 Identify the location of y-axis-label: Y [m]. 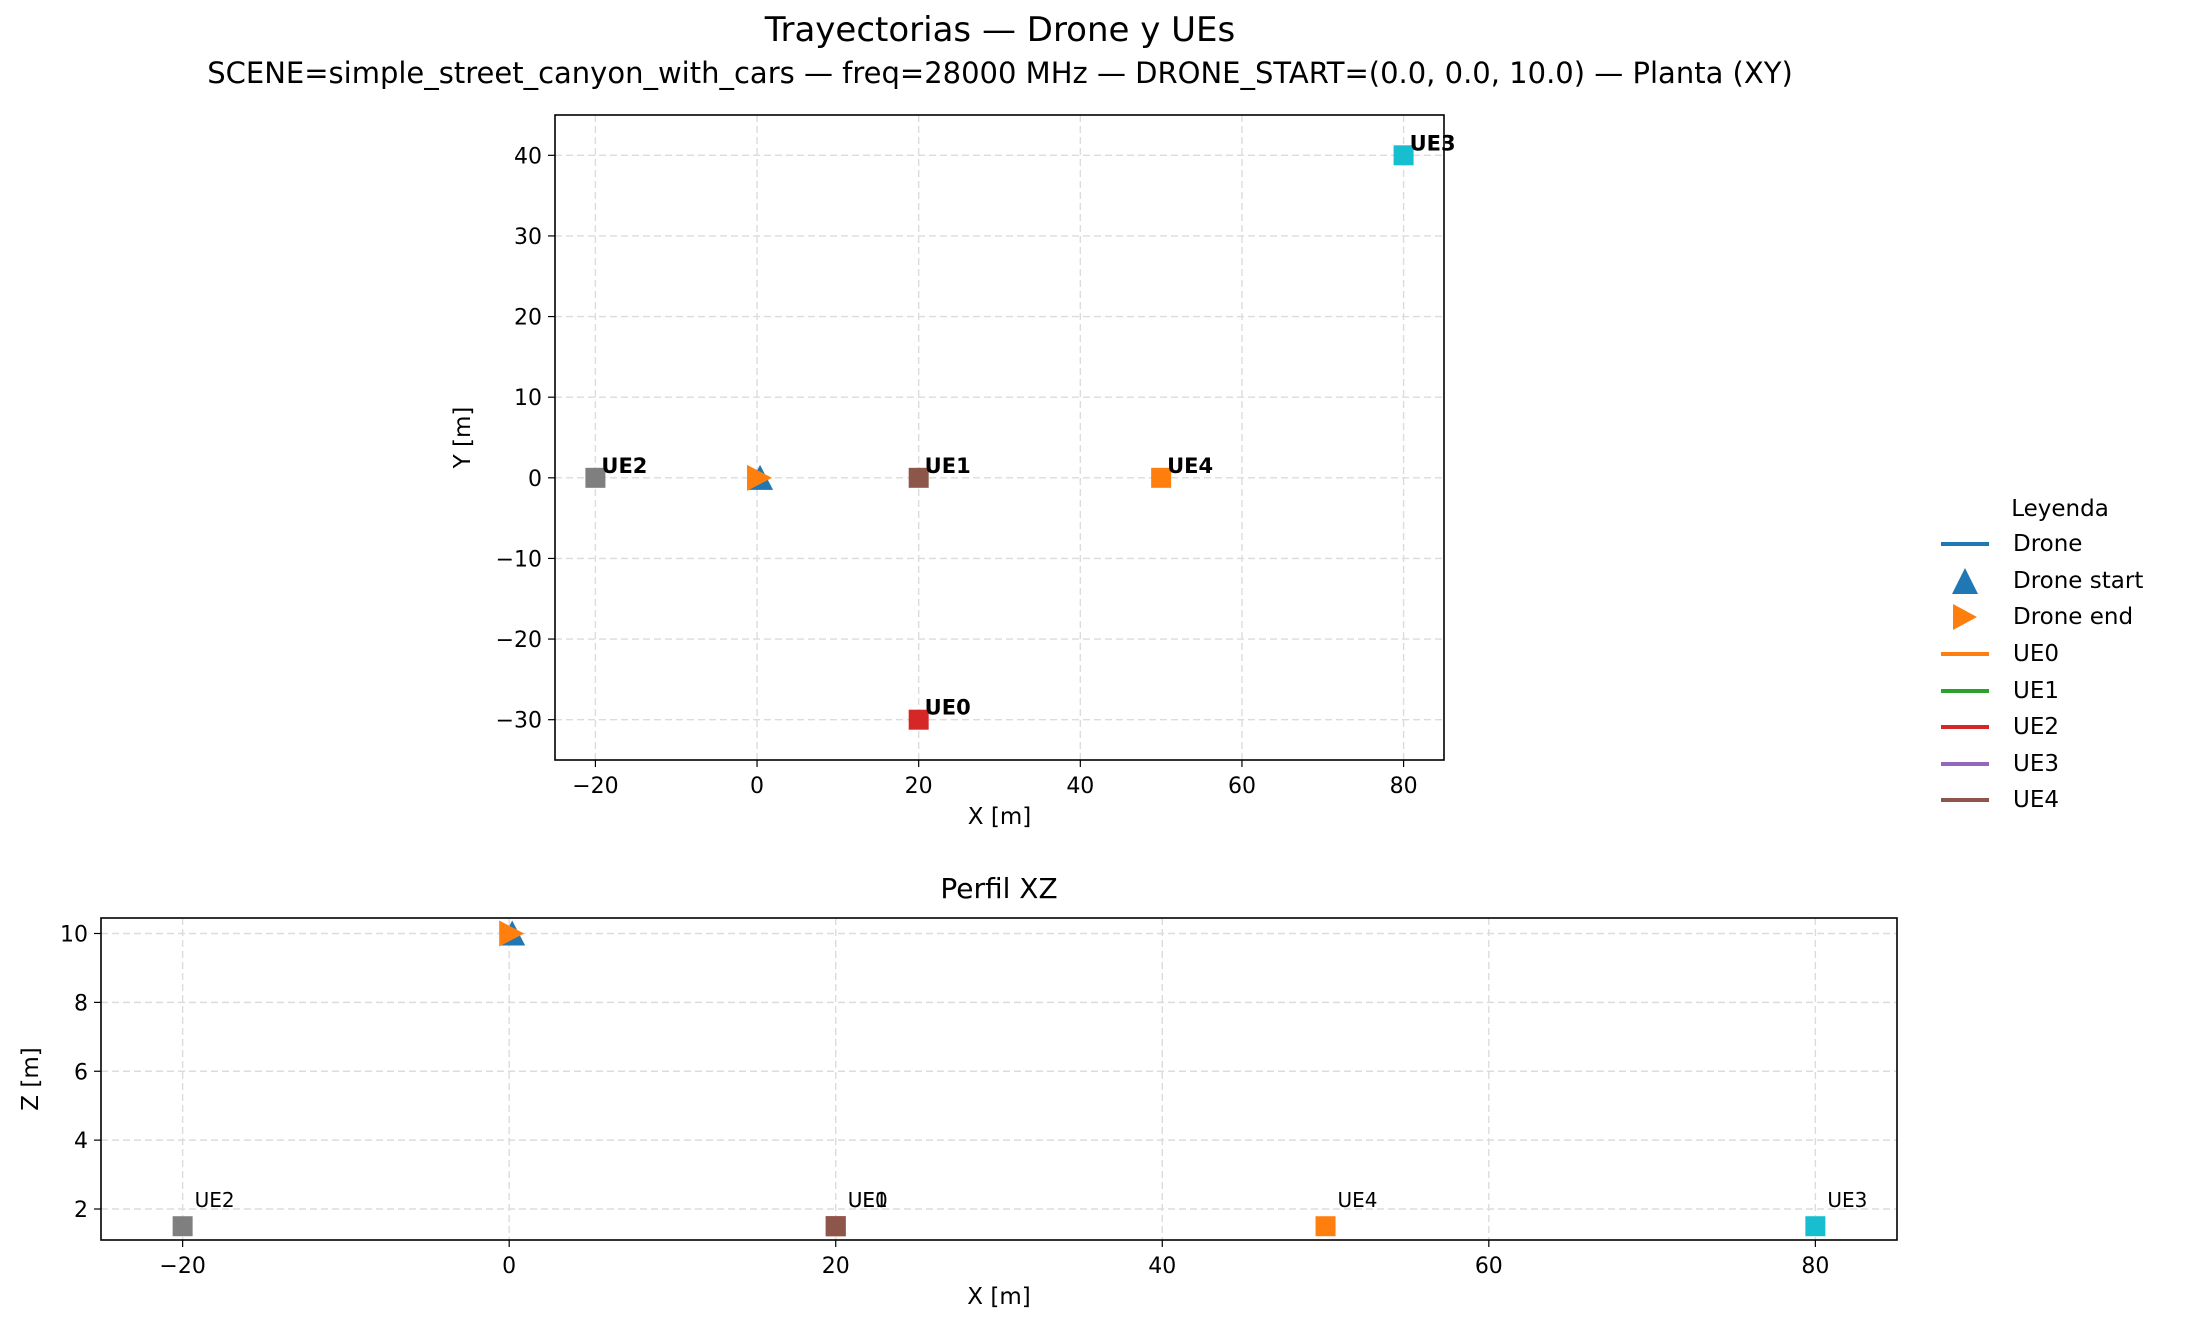
(463, 438).